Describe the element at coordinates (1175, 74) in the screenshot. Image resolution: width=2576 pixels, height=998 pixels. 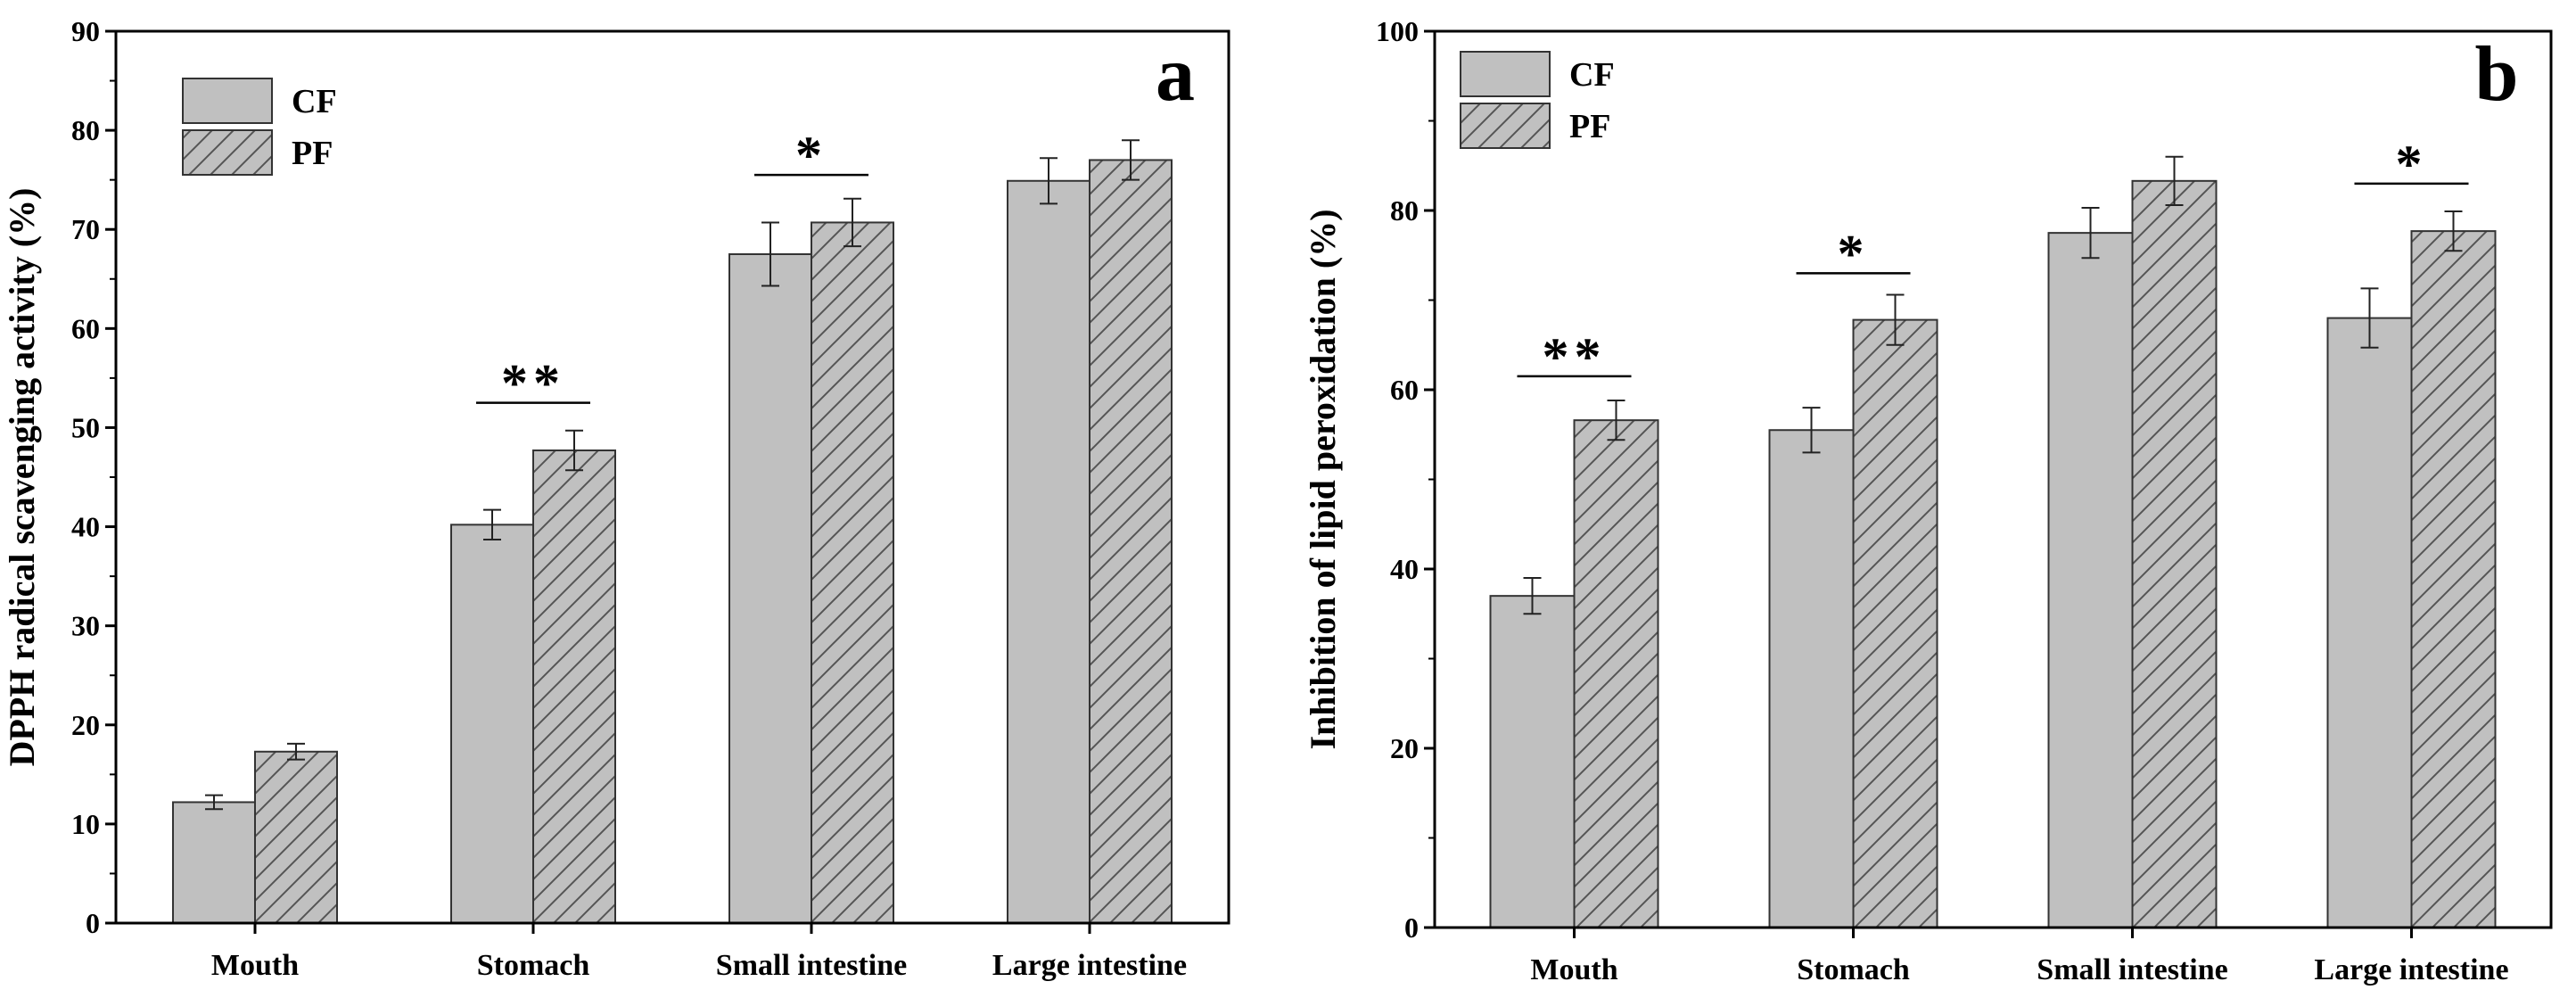
I see `panel-letter: a` at that location.